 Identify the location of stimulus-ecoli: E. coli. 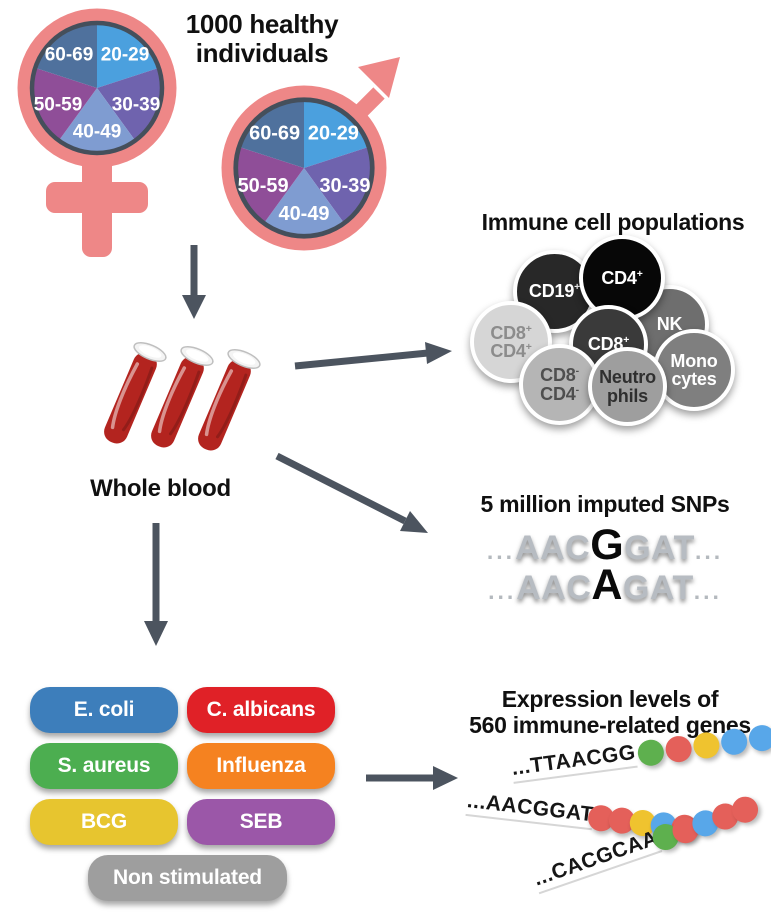
(104, 710).